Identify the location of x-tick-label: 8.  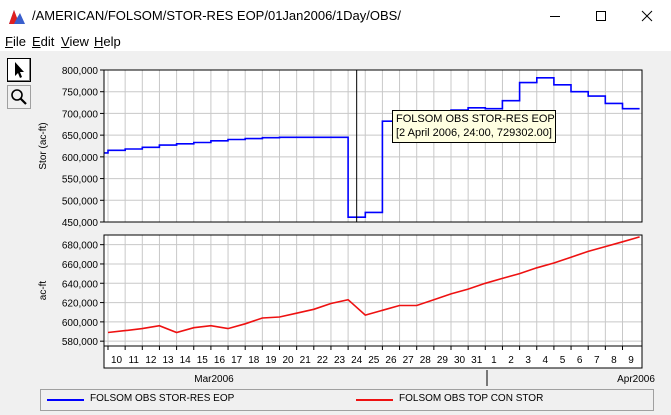
(614, 360).